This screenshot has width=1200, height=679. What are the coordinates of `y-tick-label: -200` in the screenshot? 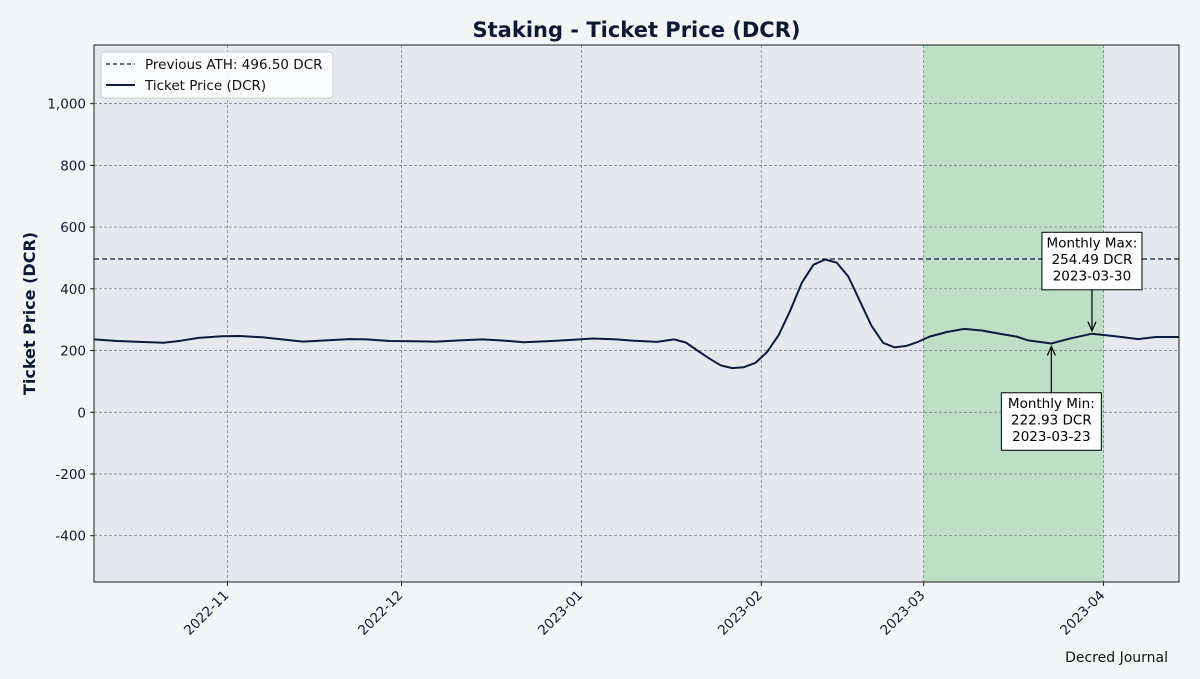 It's located at (70, 475).